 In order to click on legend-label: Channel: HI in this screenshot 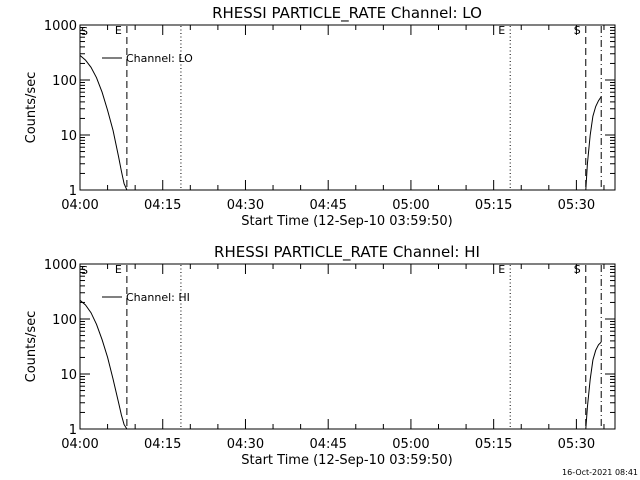, I will do `click(158, 297)`.